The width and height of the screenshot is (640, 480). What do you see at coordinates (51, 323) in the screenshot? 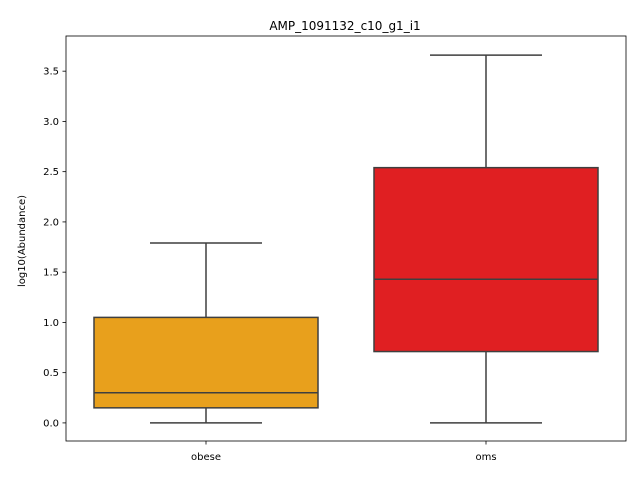
I see `y-tick-label-1.0: 1.0` at bounding box center [51, 323].